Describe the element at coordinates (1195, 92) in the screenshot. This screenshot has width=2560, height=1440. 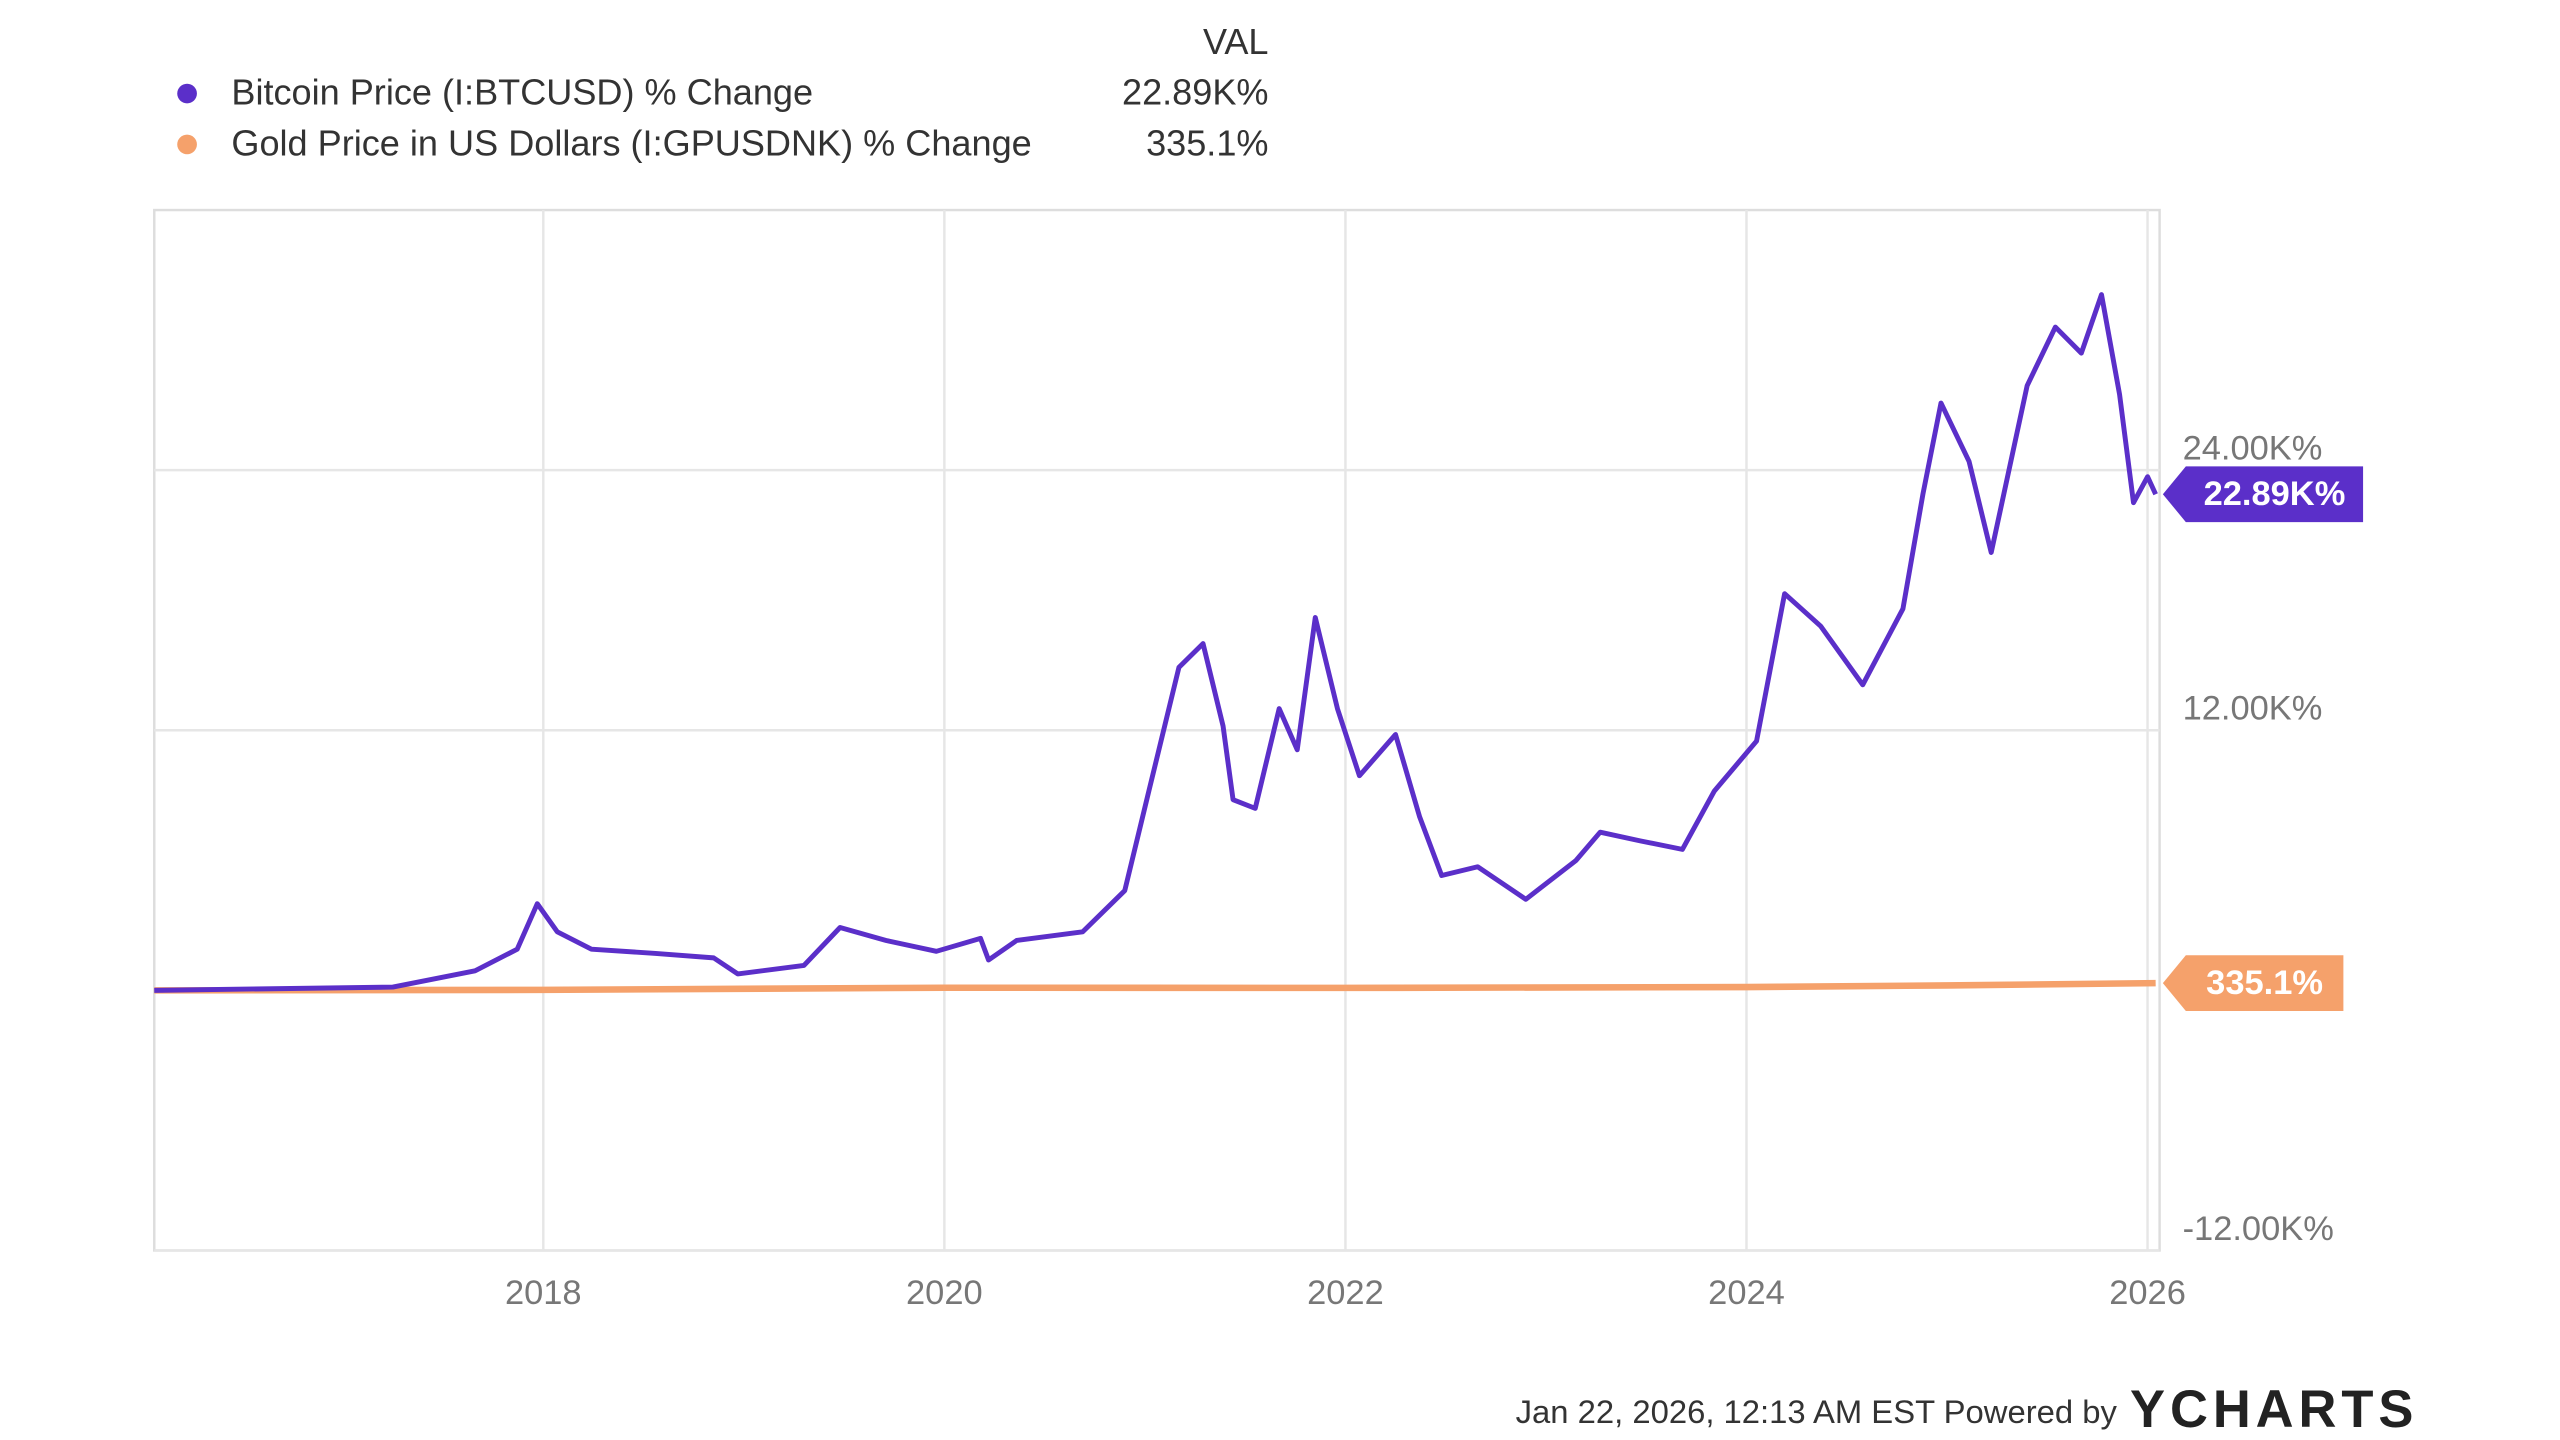
I see `legend-value: 22.89K%` at that location.